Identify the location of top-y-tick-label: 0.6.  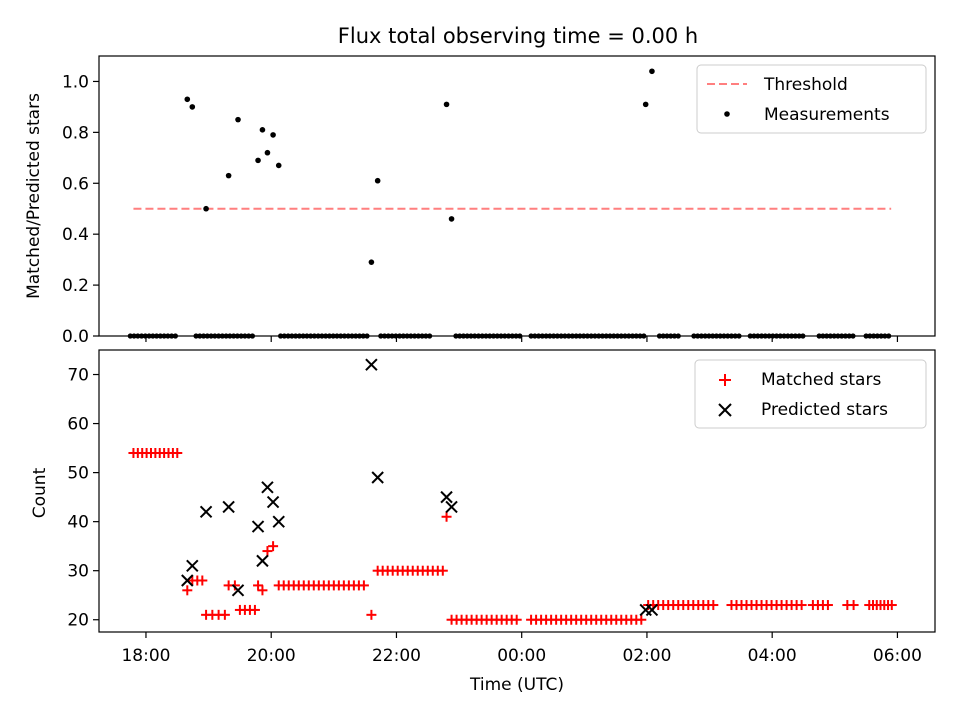
(75, 184).